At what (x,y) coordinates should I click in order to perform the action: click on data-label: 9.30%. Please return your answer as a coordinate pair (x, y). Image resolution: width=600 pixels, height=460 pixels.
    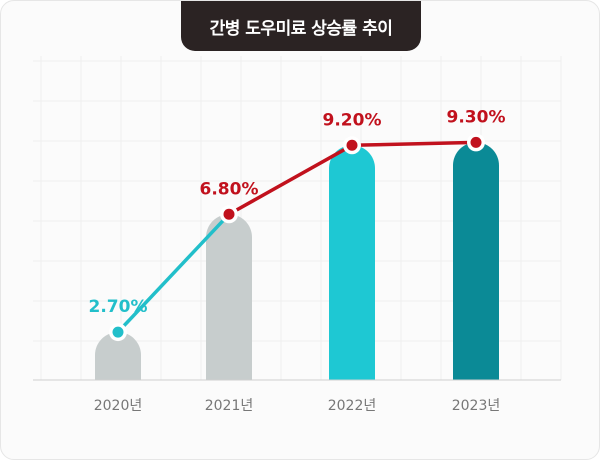
    Looking at the image, I should click on (476, 117).